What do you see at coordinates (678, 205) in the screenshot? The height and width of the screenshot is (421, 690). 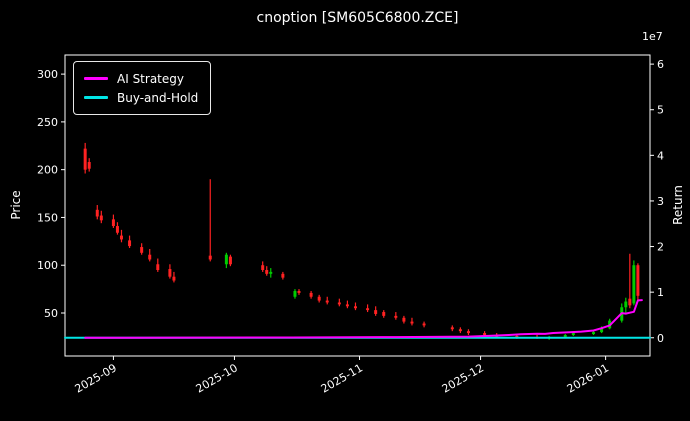 I see `y-axis-label-return: Return` at bounding box center [678, 205].